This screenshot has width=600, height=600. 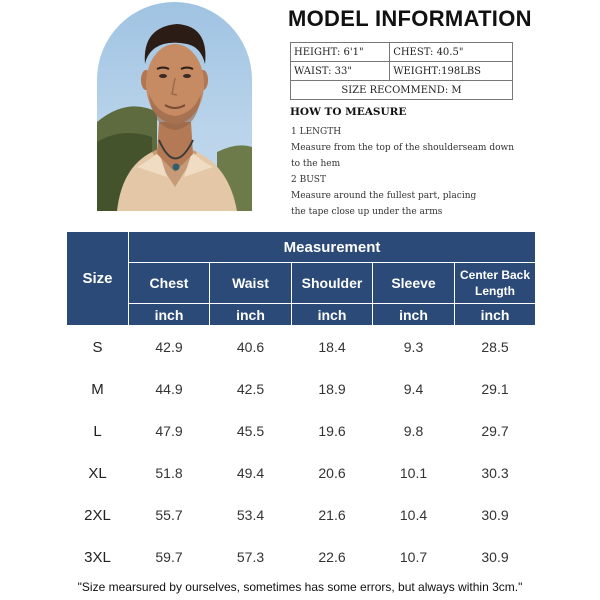 I want to click on value-cell: 44.9, so click(x=169, y=389).